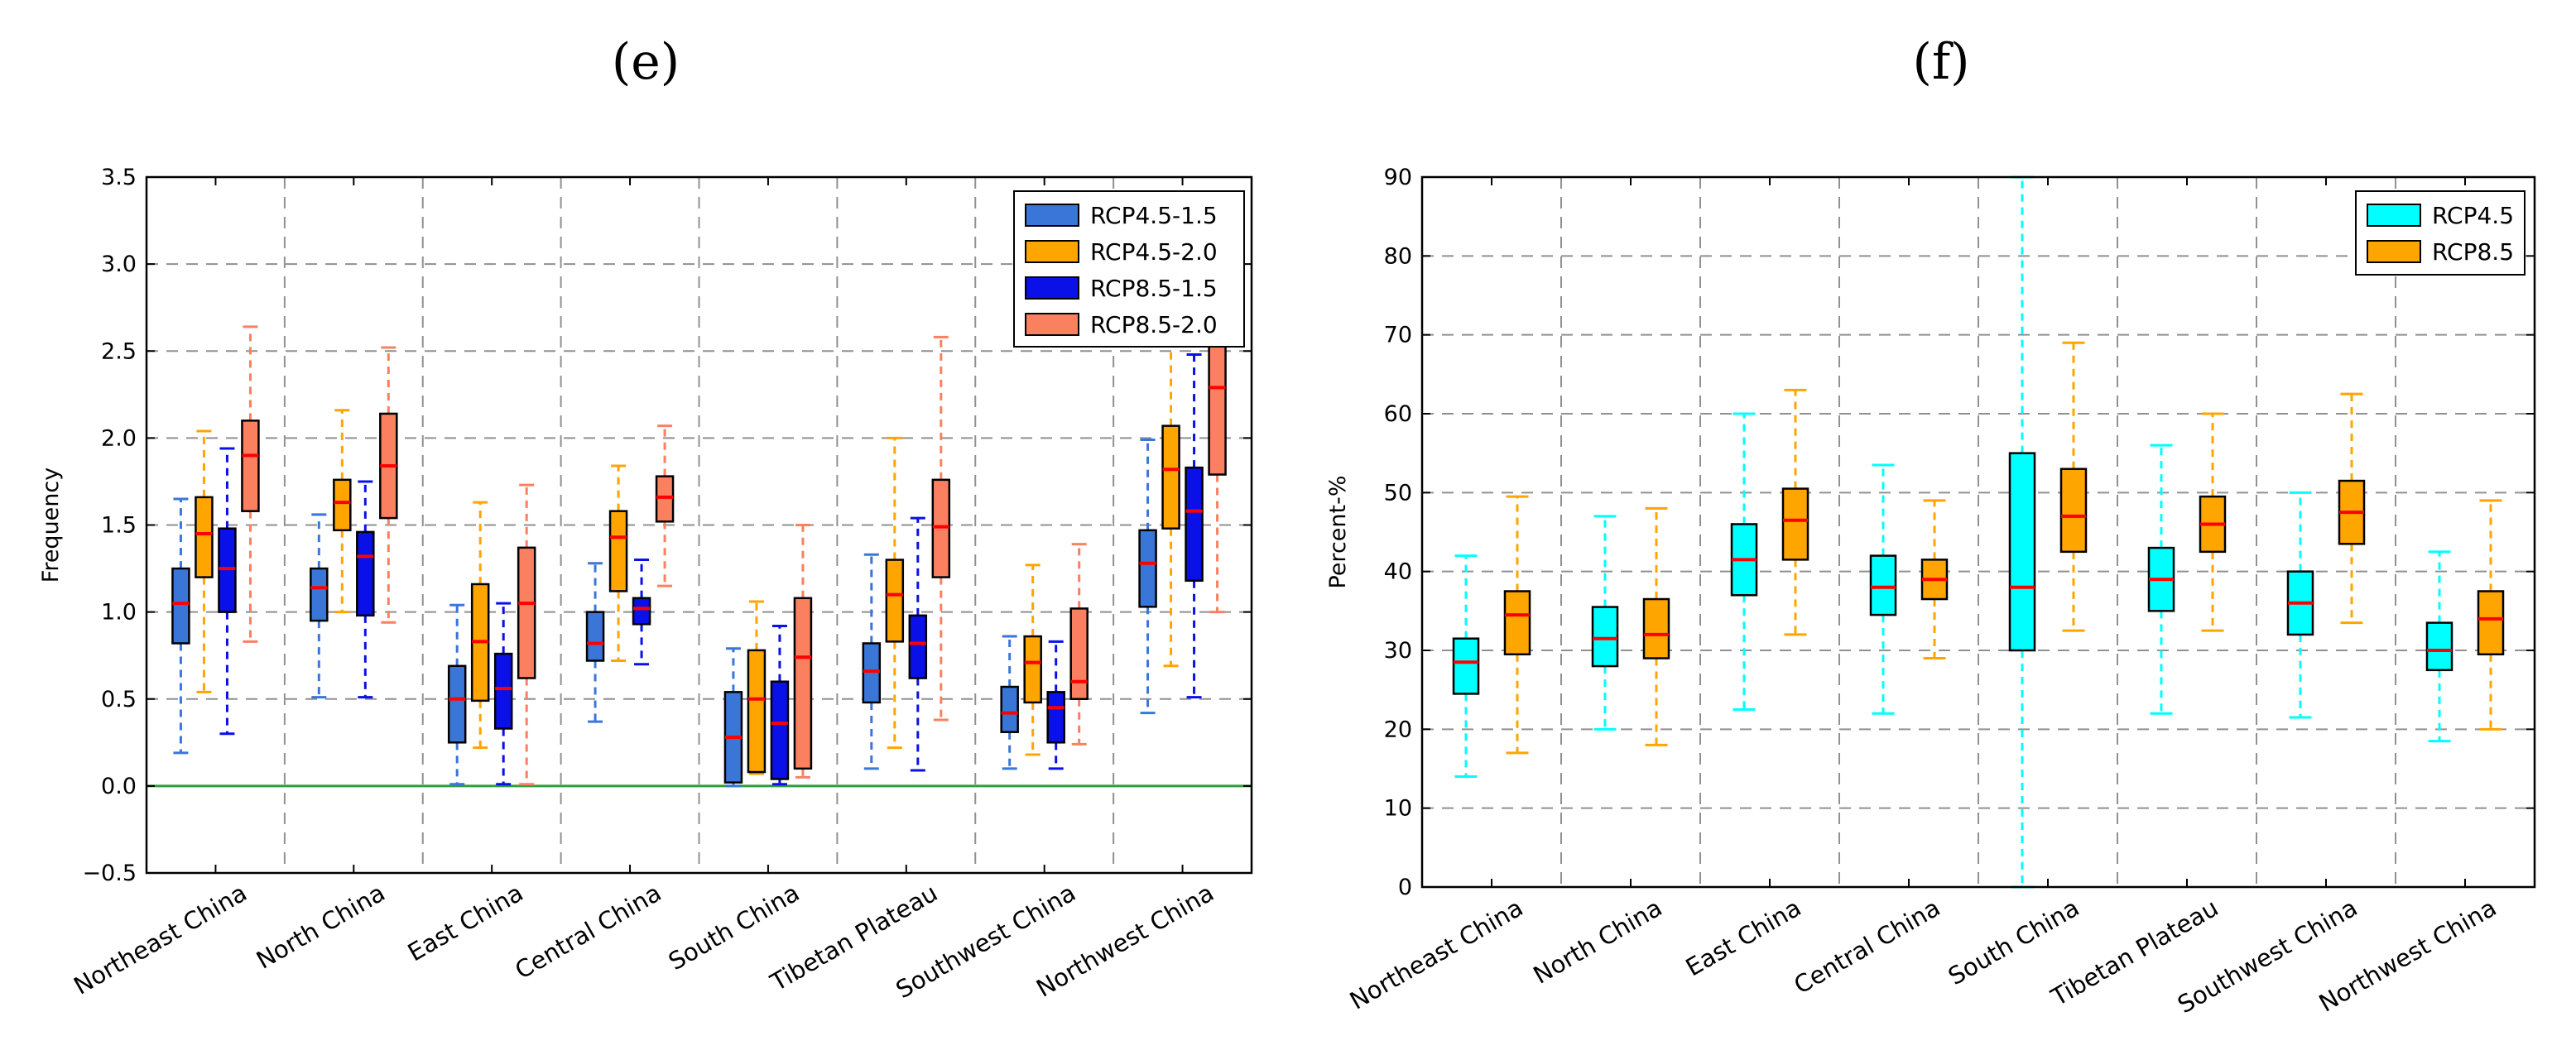 The height and width of the screenshot is (1055, 2576). What do you see at coordinates (119, 786) in the screenshot?
I see `y-tick-label: 0.0` at bounding box center [119, 786].